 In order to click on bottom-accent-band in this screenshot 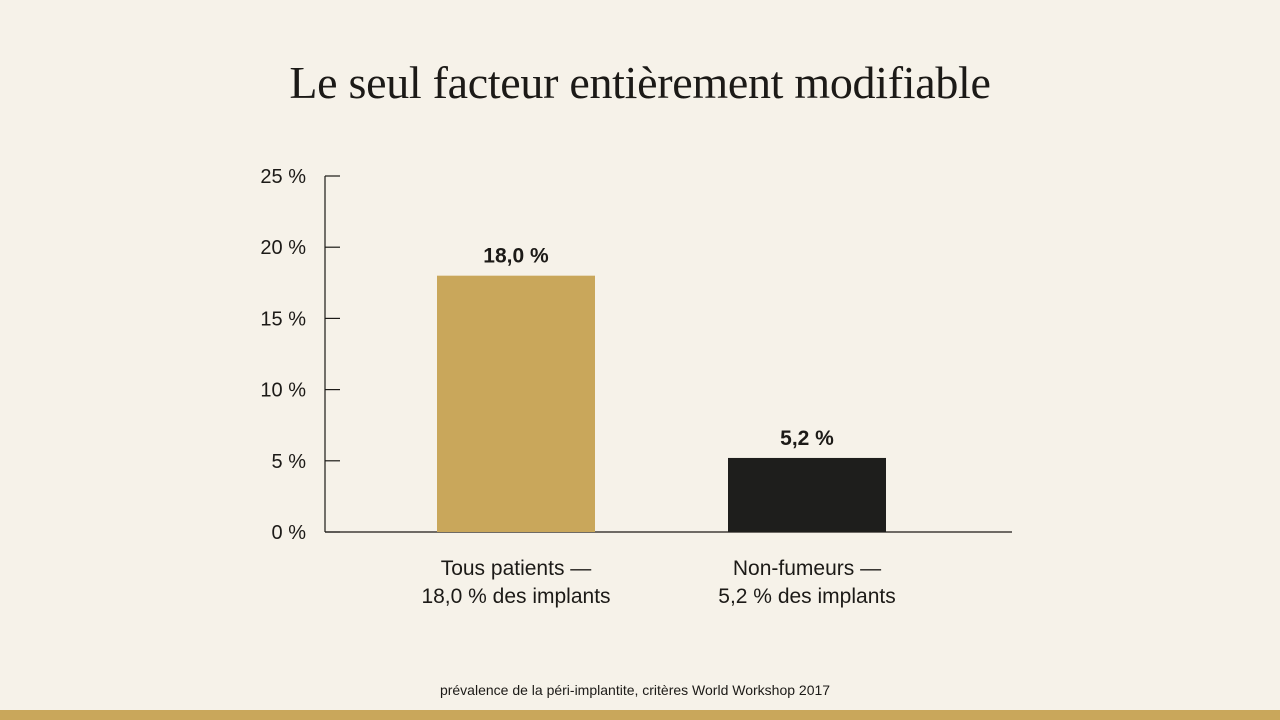, I will do `click(640, 715)`.